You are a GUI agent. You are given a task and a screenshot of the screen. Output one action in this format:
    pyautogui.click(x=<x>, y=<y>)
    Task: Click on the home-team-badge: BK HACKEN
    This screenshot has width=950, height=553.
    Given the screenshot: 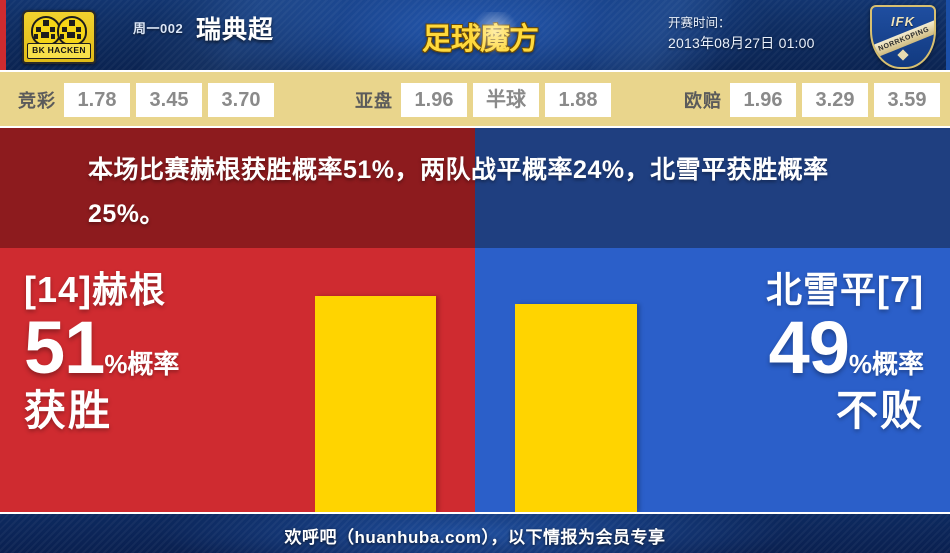 What is the action you would take?
    pyautogui.click(x=59, y=37)
    